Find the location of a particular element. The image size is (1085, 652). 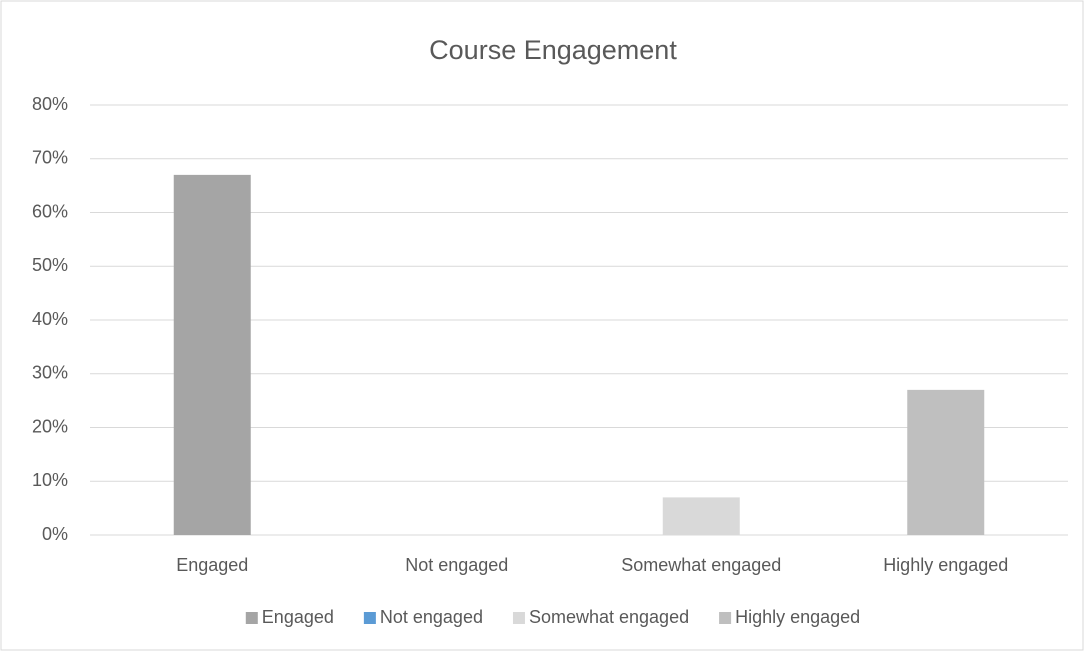

x-tick-label: Highly engaged is located at coordinates (945, 565).